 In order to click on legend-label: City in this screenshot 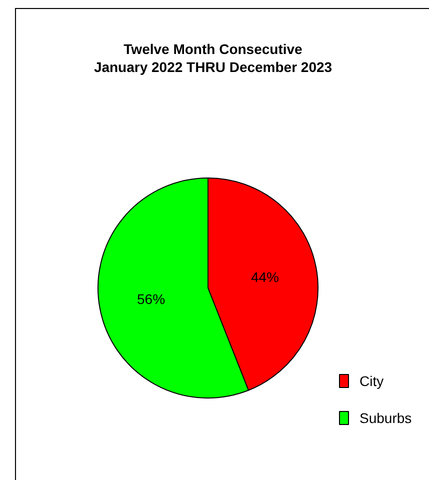, I will do `click(372, 381)`.